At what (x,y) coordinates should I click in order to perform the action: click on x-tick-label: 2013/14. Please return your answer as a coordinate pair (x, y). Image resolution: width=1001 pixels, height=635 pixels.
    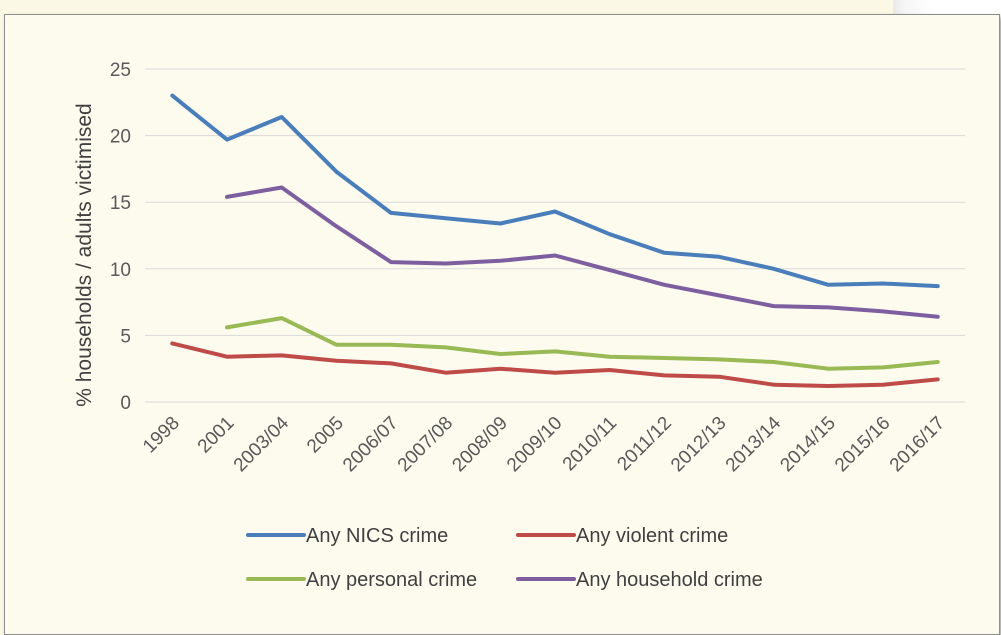
    Looking at the image, I should click on (754, 444).